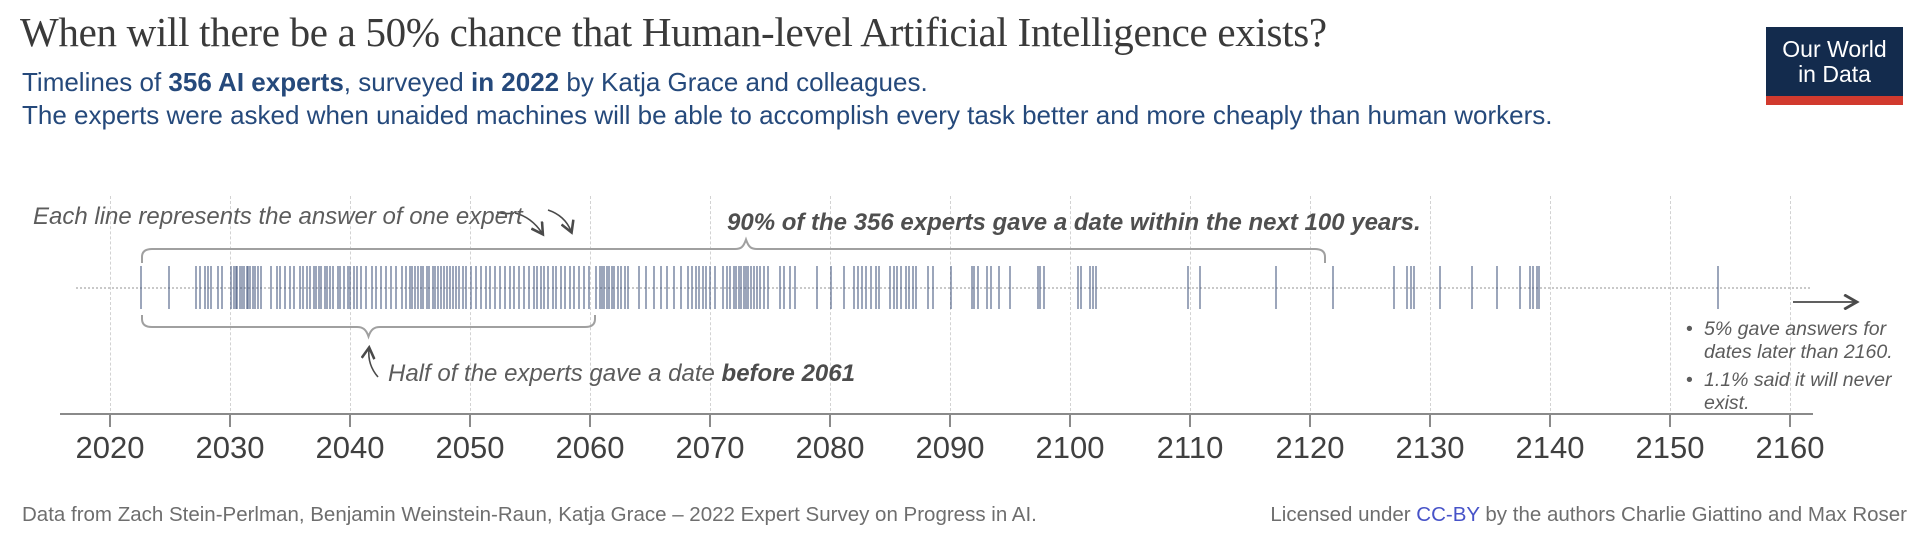 The image size is (1920, 543). Describe the element at coordinates (590, 447) in the screenshot. I see `axis-tick-label: 2060` at that location.